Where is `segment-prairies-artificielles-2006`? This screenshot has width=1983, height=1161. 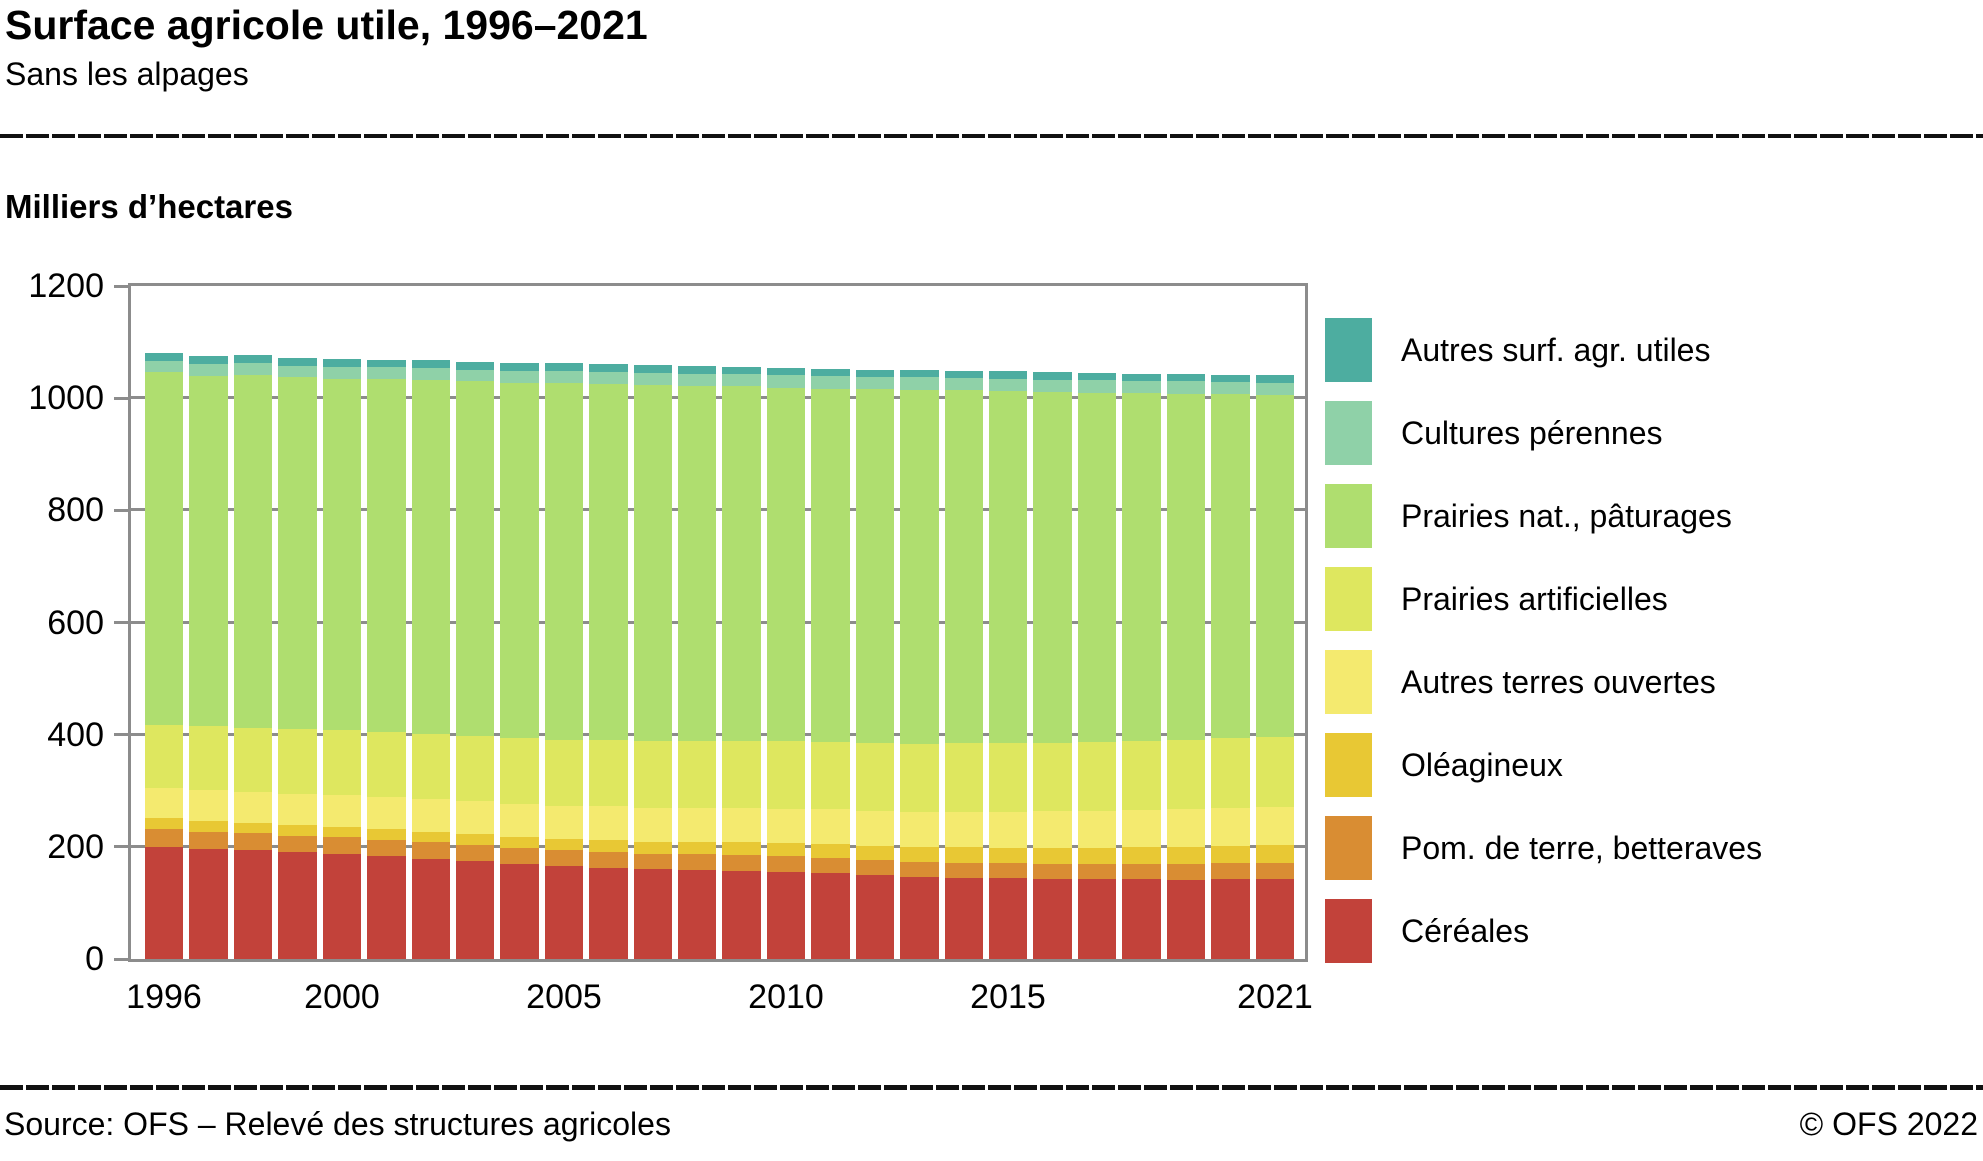
segment-prairies-artificielles-2006 is located at coordinates (608, 773).